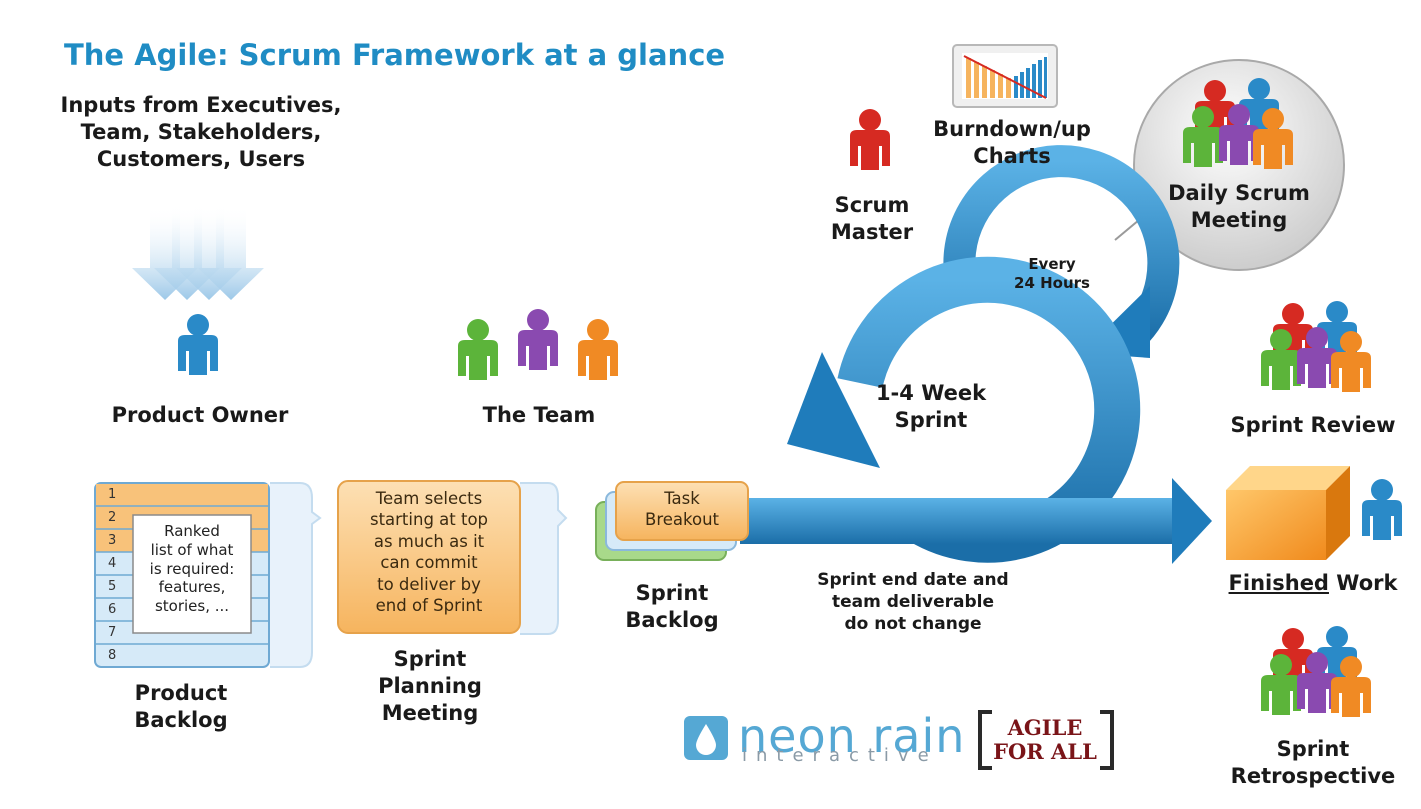  I want to click on the-team-icon, so click(538, 344).